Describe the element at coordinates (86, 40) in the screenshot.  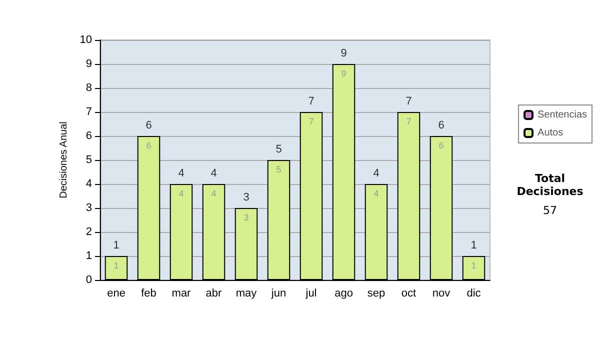
I see `y-tick-label: 10` at that location.